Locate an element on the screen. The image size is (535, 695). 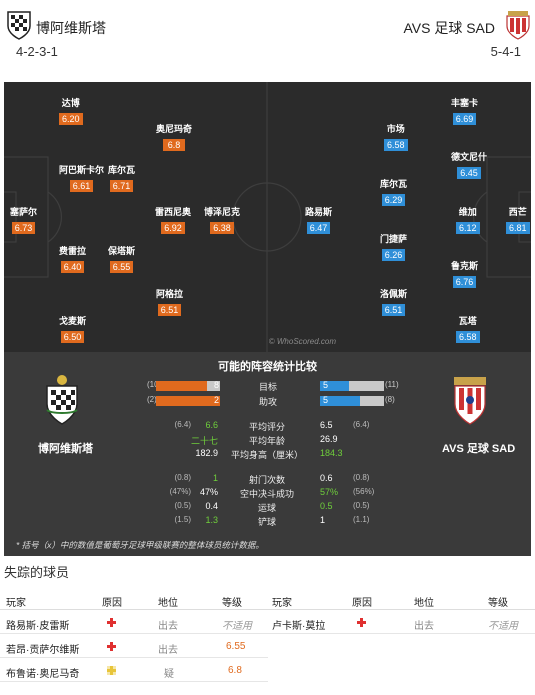
player-home-3: 阿巴斯卡尔 6.61 is located at coordinates (82, 178).